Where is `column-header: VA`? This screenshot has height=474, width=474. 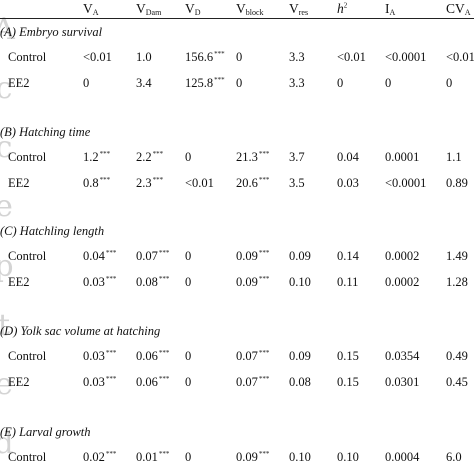 column-header: VA is located at coordinates (91, 9).